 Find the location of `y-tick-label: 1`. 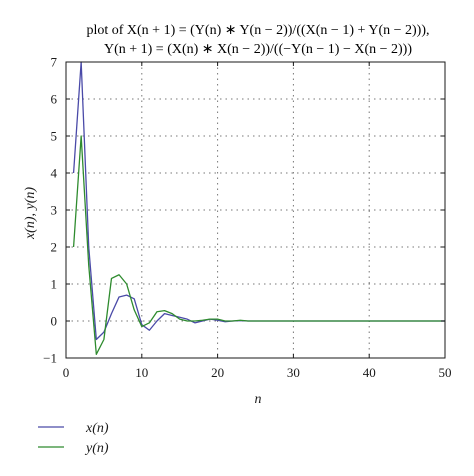

y-tick-label: 1 is located at coordinates (54, 284).